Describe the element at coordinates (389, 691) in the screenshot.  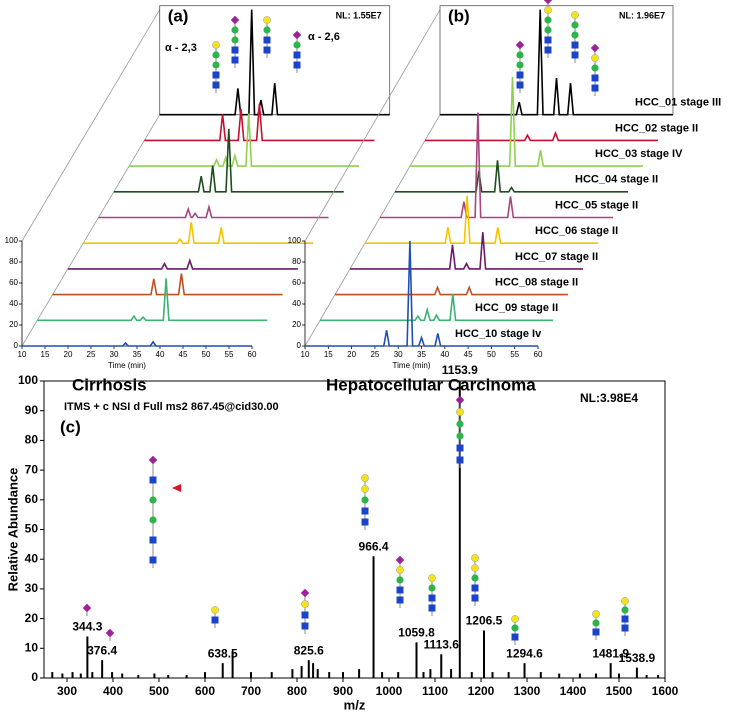
I see `x-tick-label: 1000` at that location.